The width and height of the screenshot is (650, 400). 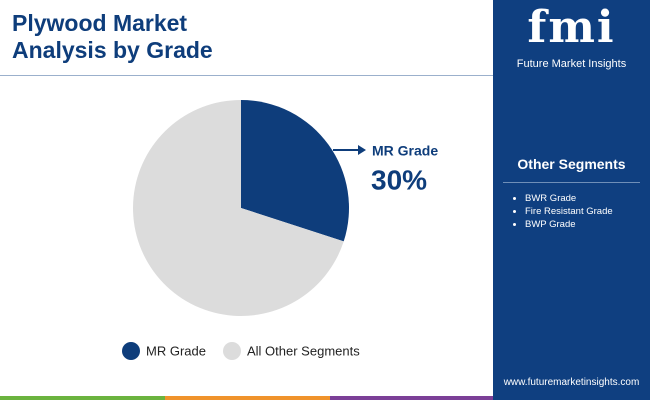 I want to click on logo: fmi, so click(x=571, y=27).